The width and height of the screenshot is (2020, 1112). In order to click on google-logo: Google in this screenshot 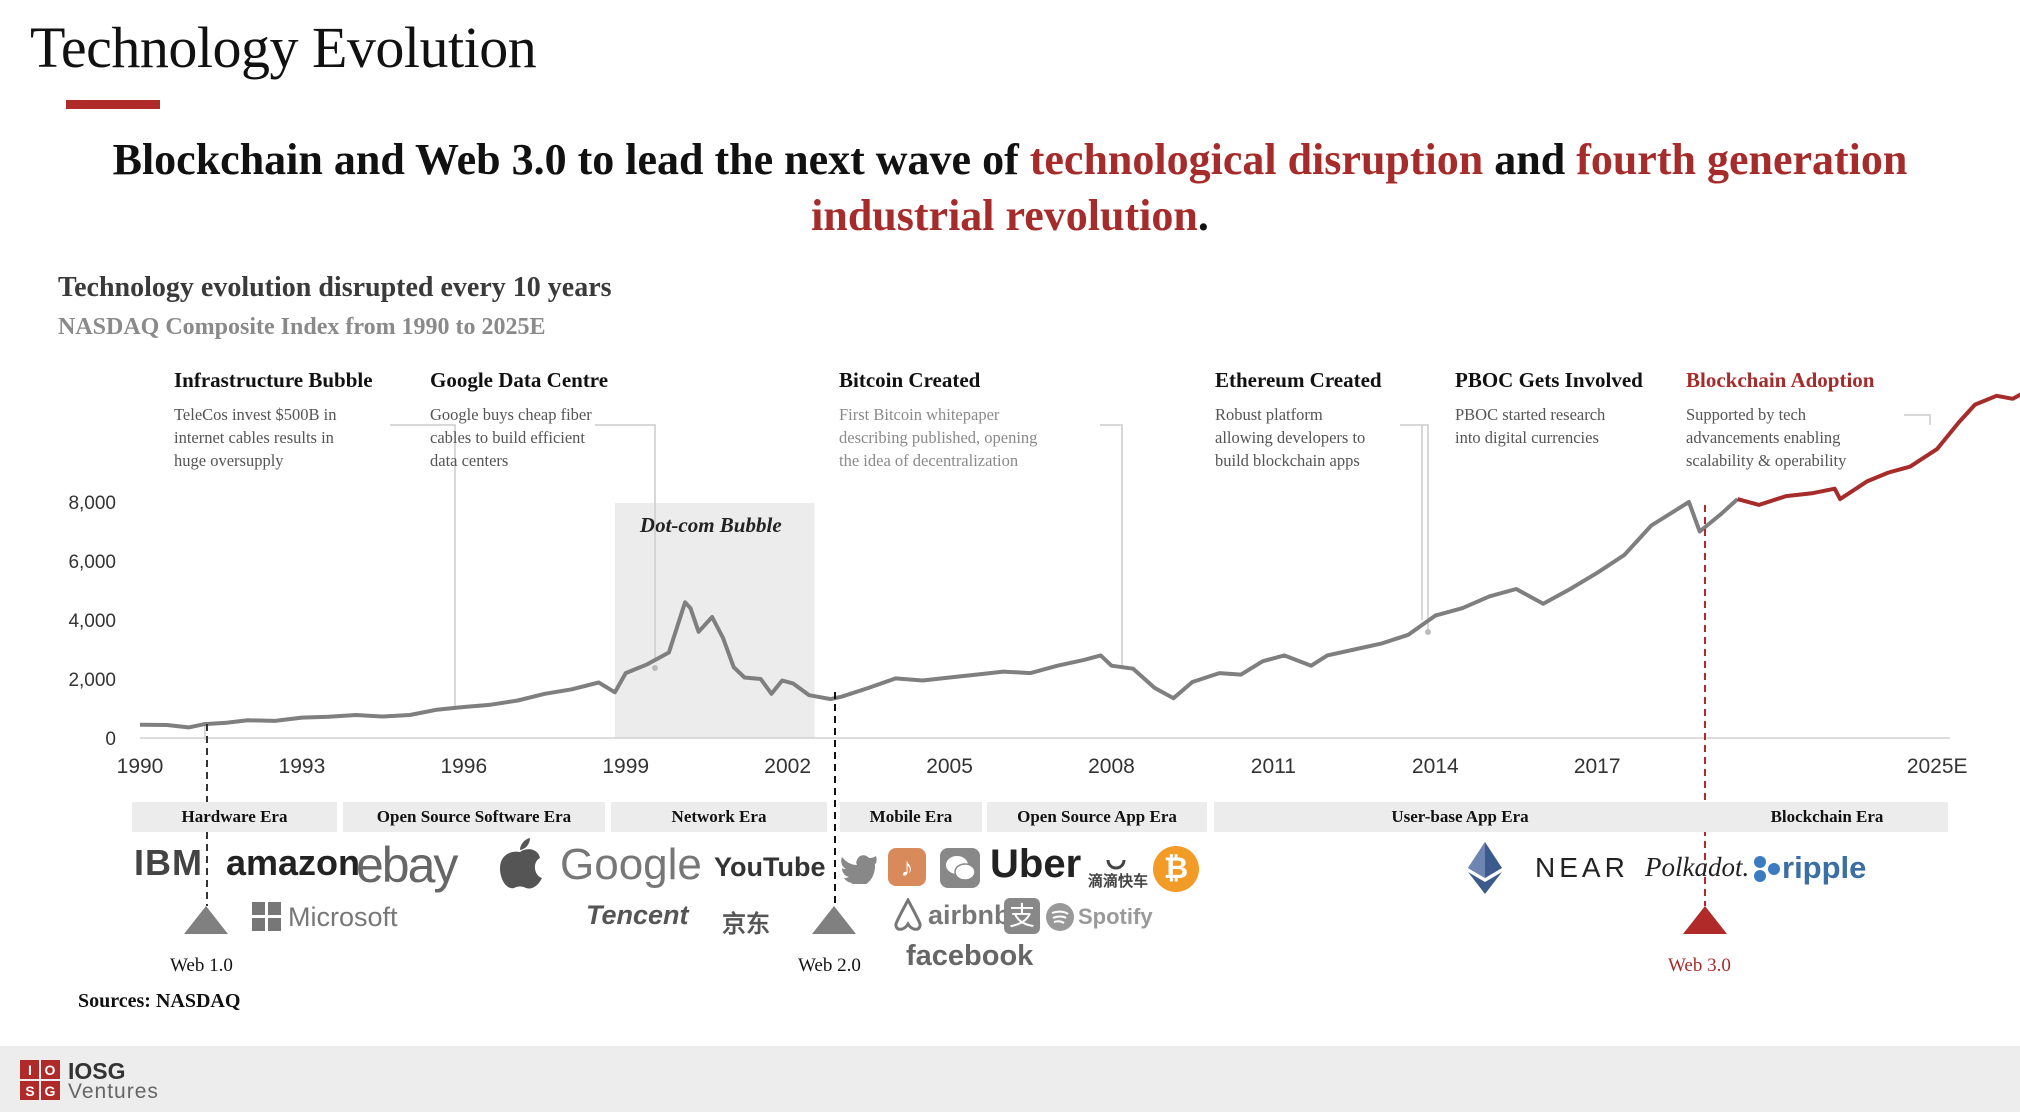, I will do `click(631, 864)`.